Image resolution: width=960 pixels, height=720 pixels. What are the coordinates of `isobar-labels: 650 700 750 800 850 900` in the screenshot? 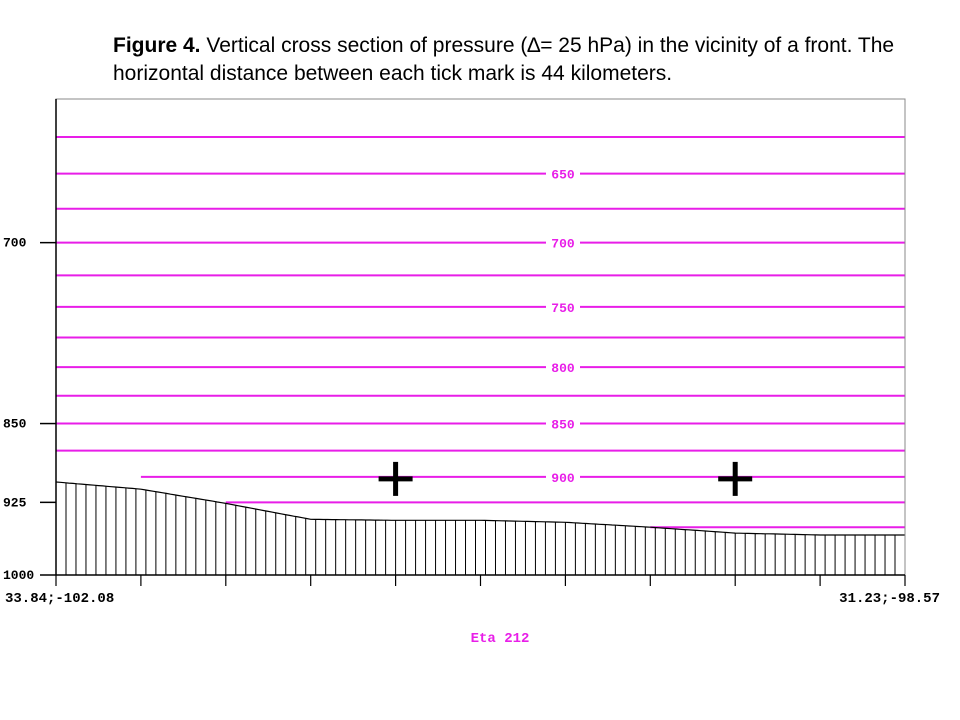 It's located at (563, 327).